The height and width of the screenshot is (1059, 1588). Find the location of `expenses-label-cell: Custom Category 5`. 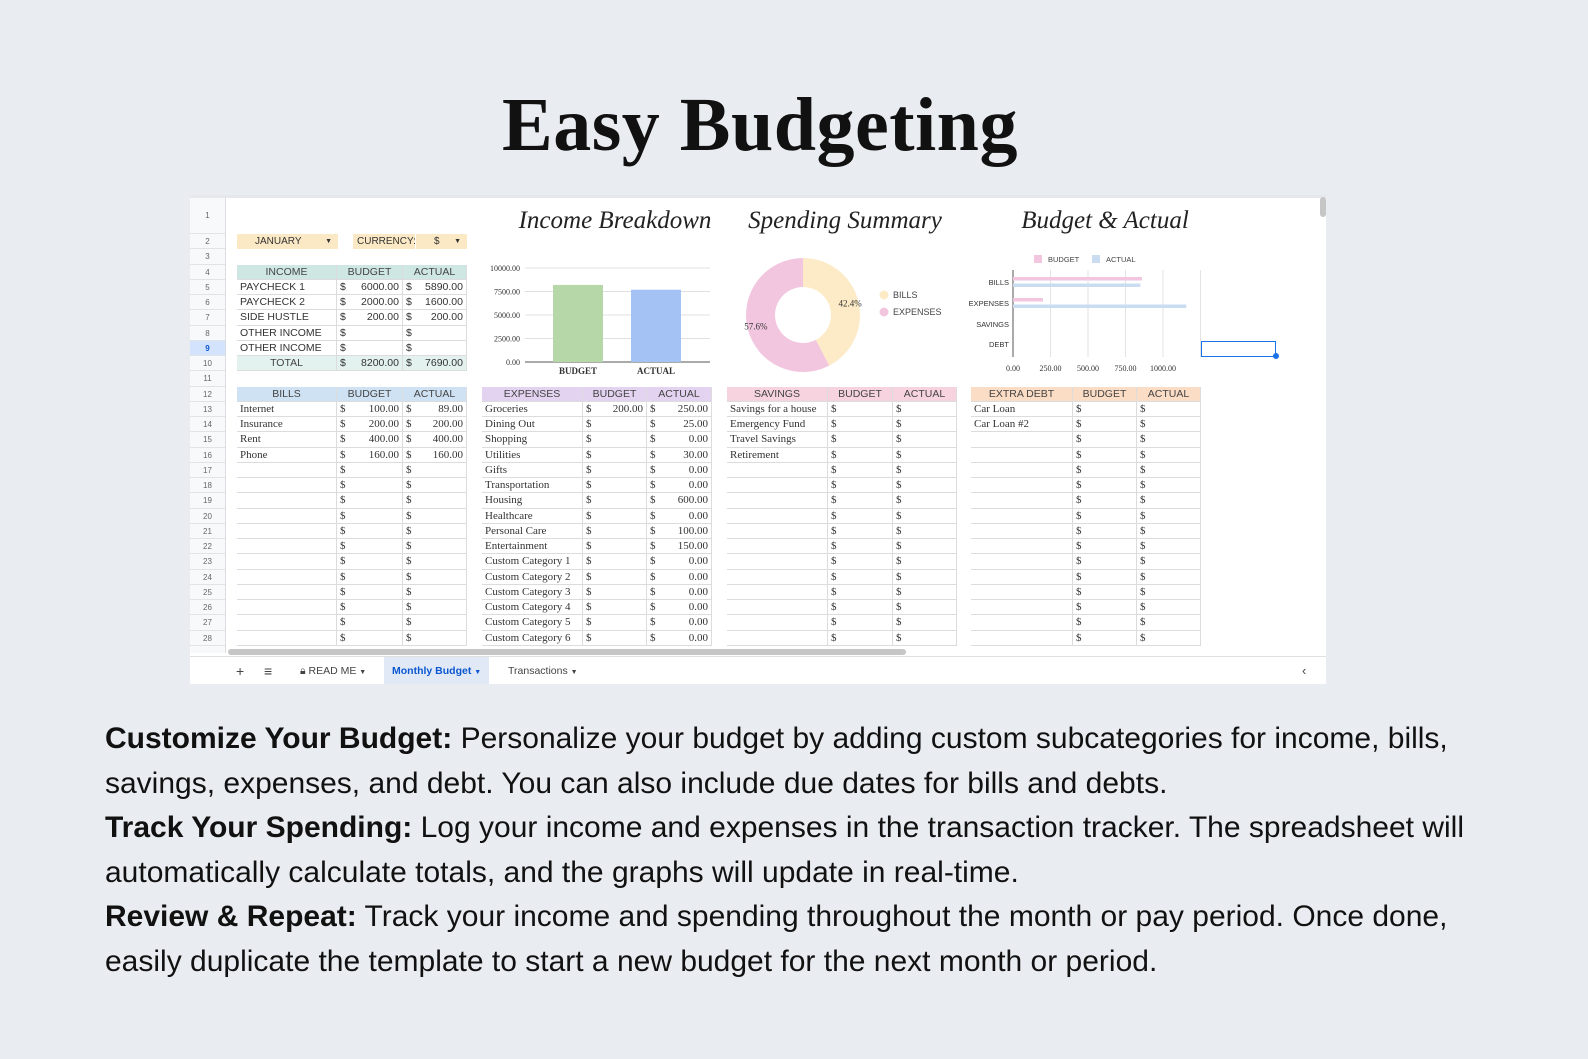

expenses-label-cell: Custom Category 5 is located at coordinates (532, 623).